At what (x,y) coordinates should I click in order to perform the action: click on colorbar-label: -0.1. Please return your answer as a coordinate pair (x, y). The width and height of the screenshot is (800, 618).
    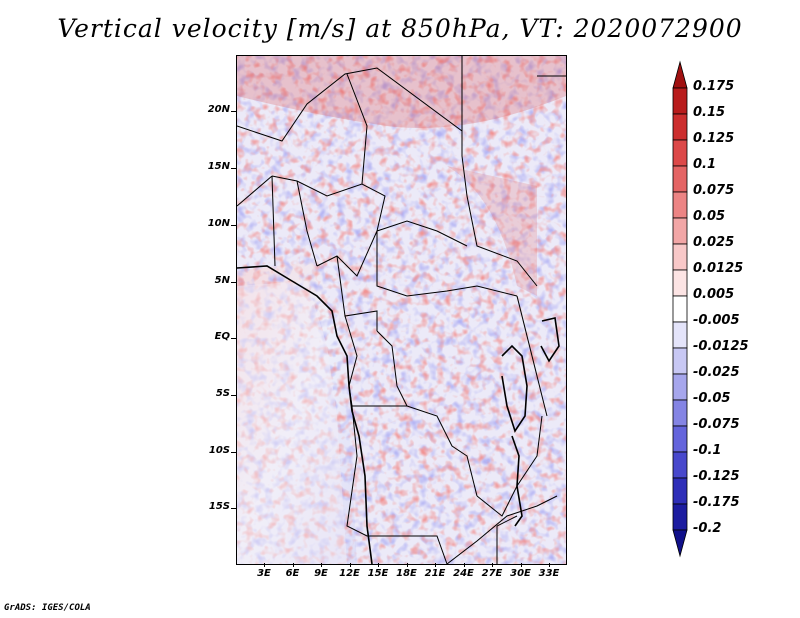
    Looking at the image, I should click on (707, 450).